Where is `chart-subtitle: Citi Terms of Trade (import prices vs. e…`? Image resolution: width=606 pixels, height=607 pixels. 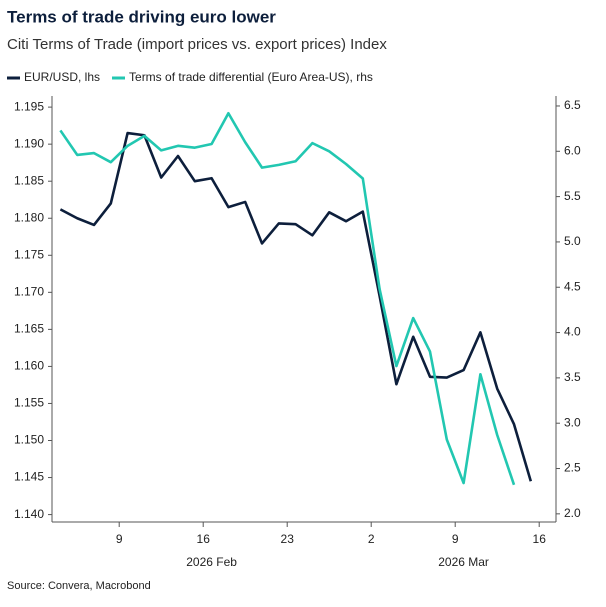 chart-subtitle: Citi Terms of Trade (import prices vs. e… is located at coordinates (197, 44).